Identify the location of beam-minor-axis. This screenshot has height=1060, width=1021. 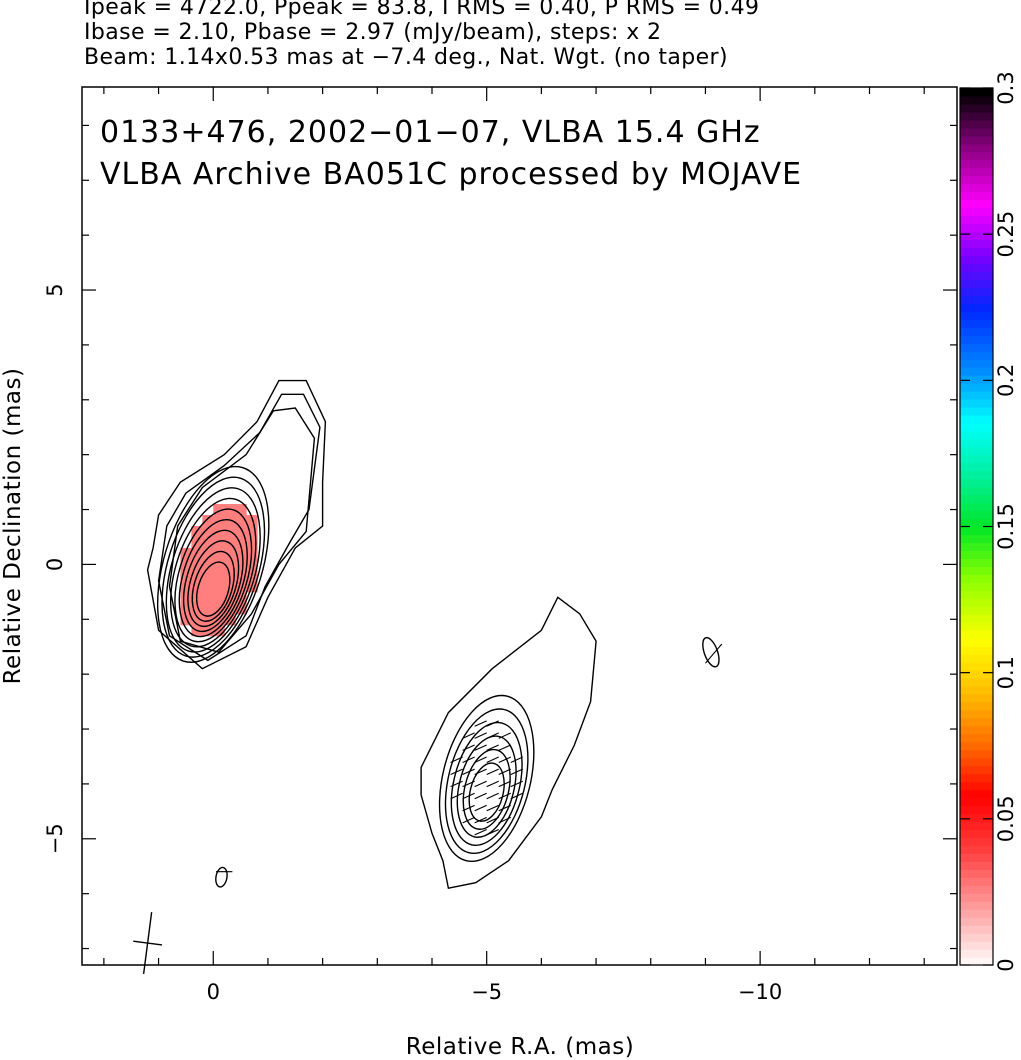
(148, 943).